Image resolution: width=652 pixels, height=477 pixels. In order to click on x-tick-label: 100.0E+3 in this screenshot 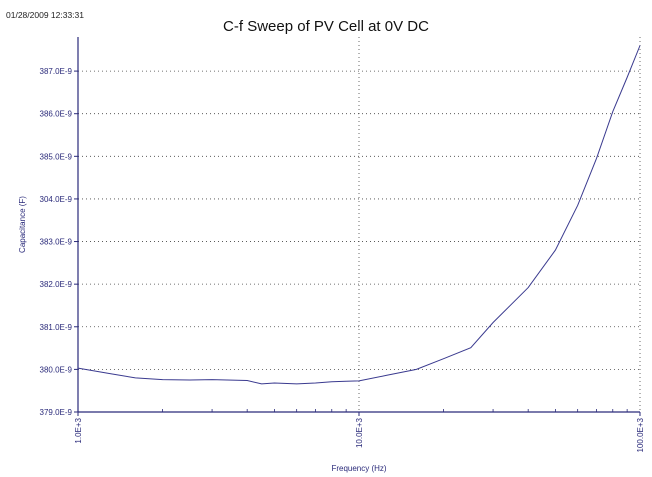, I will do `click(640, 434)`.